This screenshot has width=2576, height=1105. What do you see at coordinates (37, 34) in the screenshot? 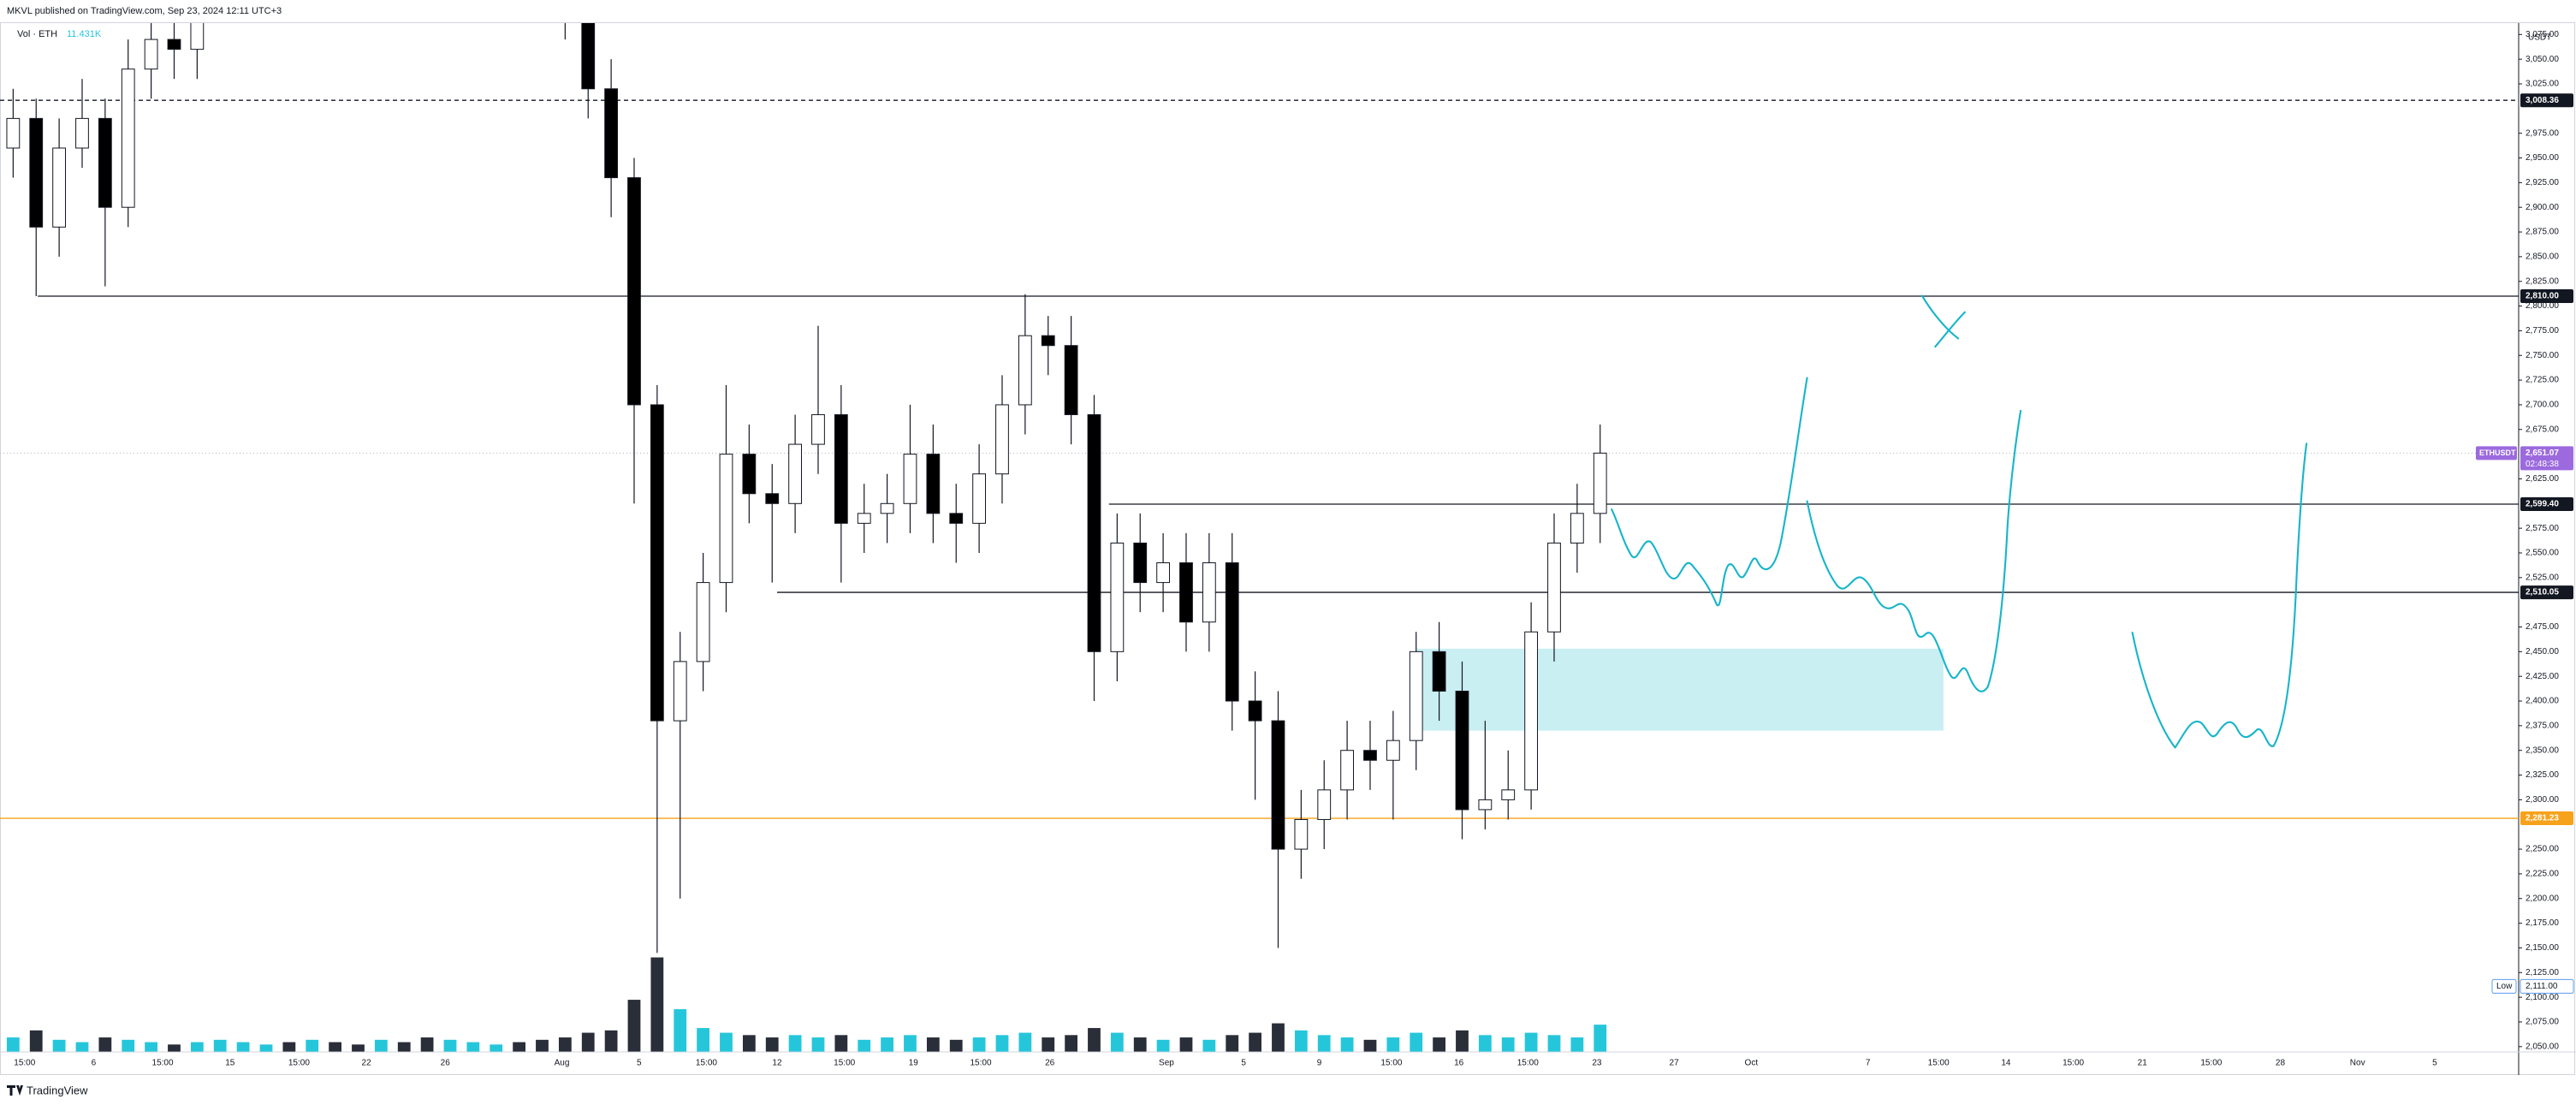
I see `volume-legend-name: Vol · ETH` at bounding box center [37, 34].